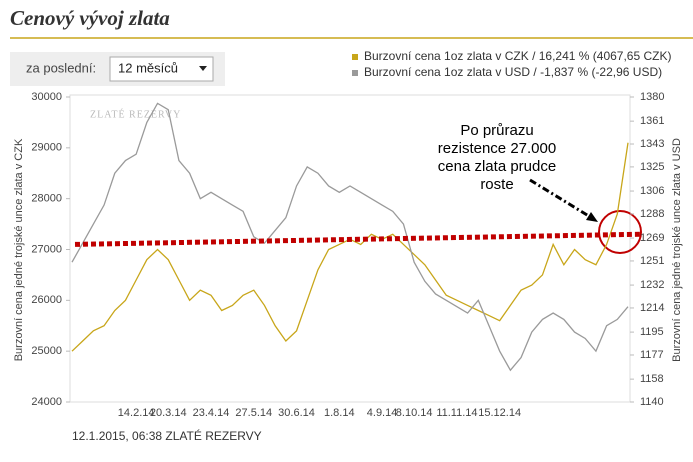 The height and width of the screenshot is (462, 693). Describe the element at coordinates (46, 148) in the screenshot. I see `y-tick-label: 29000` at that location.